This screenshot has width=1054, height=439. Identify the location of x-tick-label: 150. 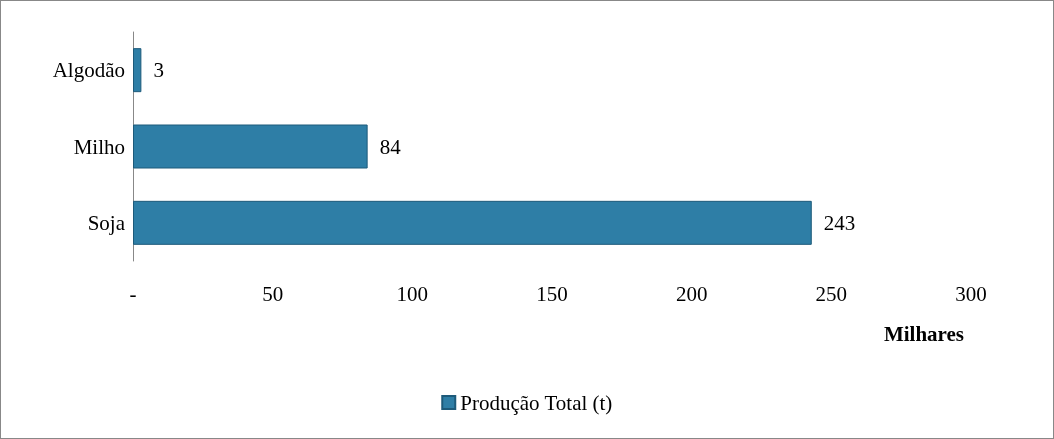
(552, 293).